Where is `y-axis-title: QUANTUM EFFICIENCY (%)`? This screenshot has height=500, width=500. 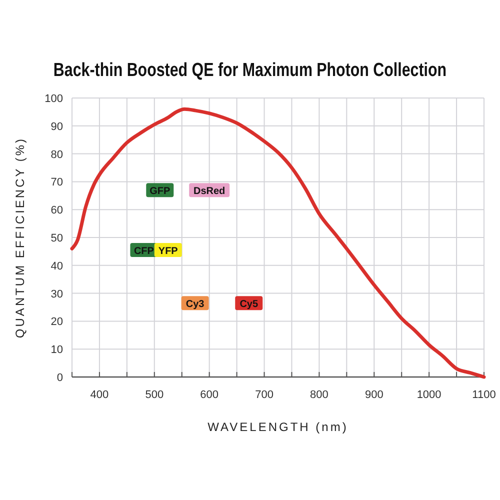
y-axis-title: QUANTUM EFFICIENCY (%) is located at coordinates (20, 237).